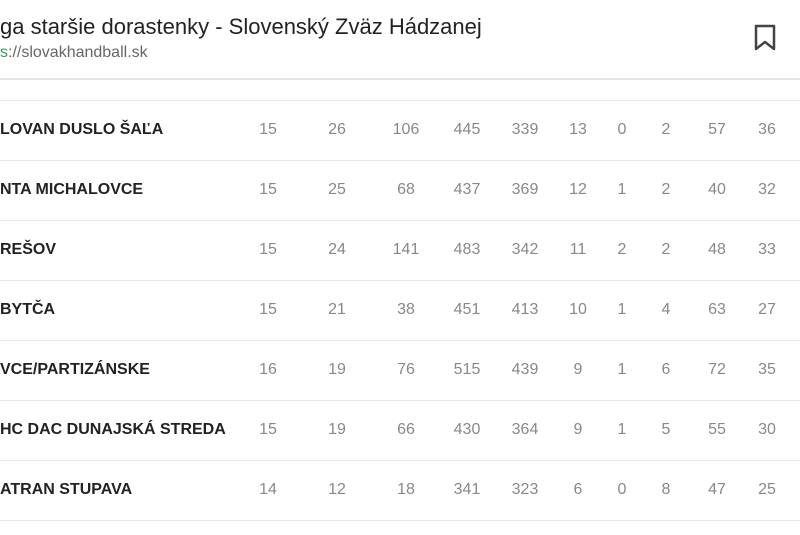 The image size is (800, 535). What do you see at coordinates (666, 429) in the screenshot?
I see `stat-cell: 5` at bounding box center [666, 429].